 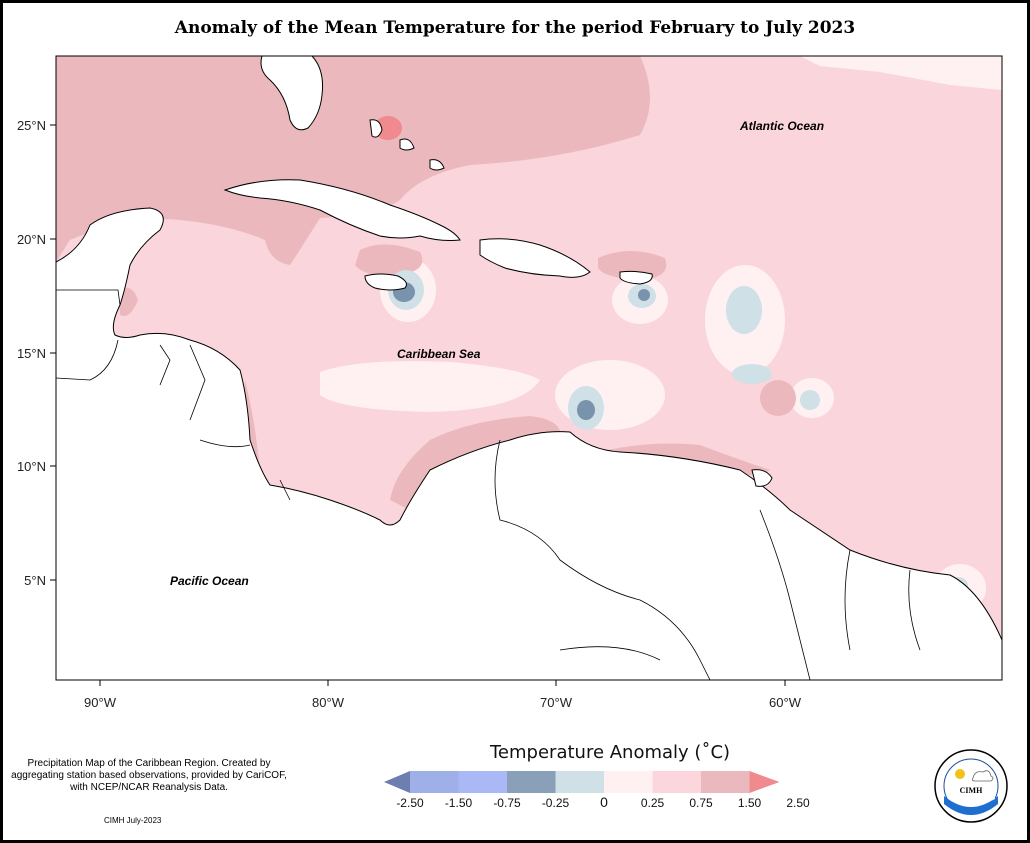 What do you see at coordinates (971, 790) in the screenshot?
I see `logo-abbr: CIMH` at bounding box center [971, 790].